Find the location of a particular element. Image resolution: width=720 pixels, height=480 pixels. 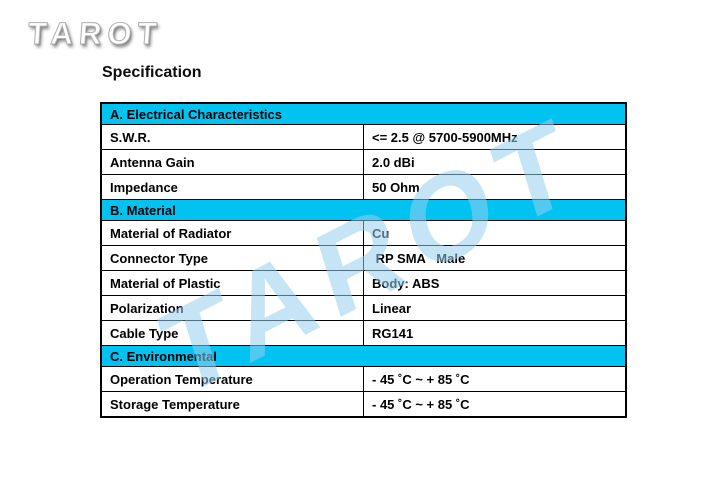

section-header-row: A. Electrical Characteristics is located at coordinates (363, 113).